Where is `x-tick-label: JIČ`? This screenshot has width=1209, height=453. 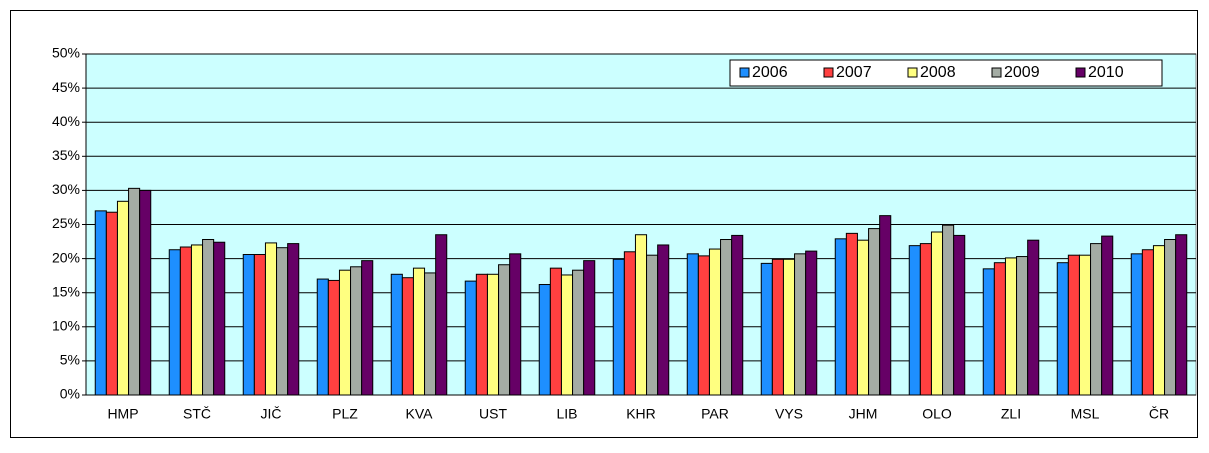
x-tick-label: JIČ is located at coordinates (271, 414).